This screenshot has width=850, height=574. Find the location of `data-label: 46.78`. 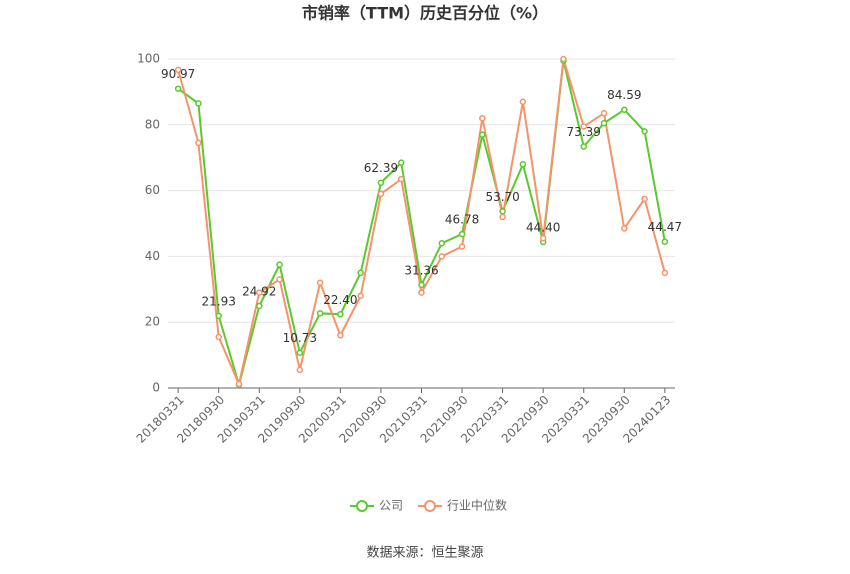

data-label: 46.78 is located at coordinates (462, 220).